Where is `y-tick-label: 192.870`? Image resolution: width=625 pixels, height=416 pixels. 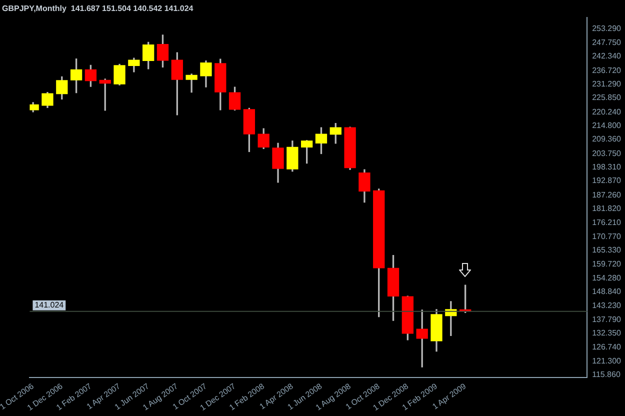
y-tick-label: 192.870 is located at coordinates (607, 181).